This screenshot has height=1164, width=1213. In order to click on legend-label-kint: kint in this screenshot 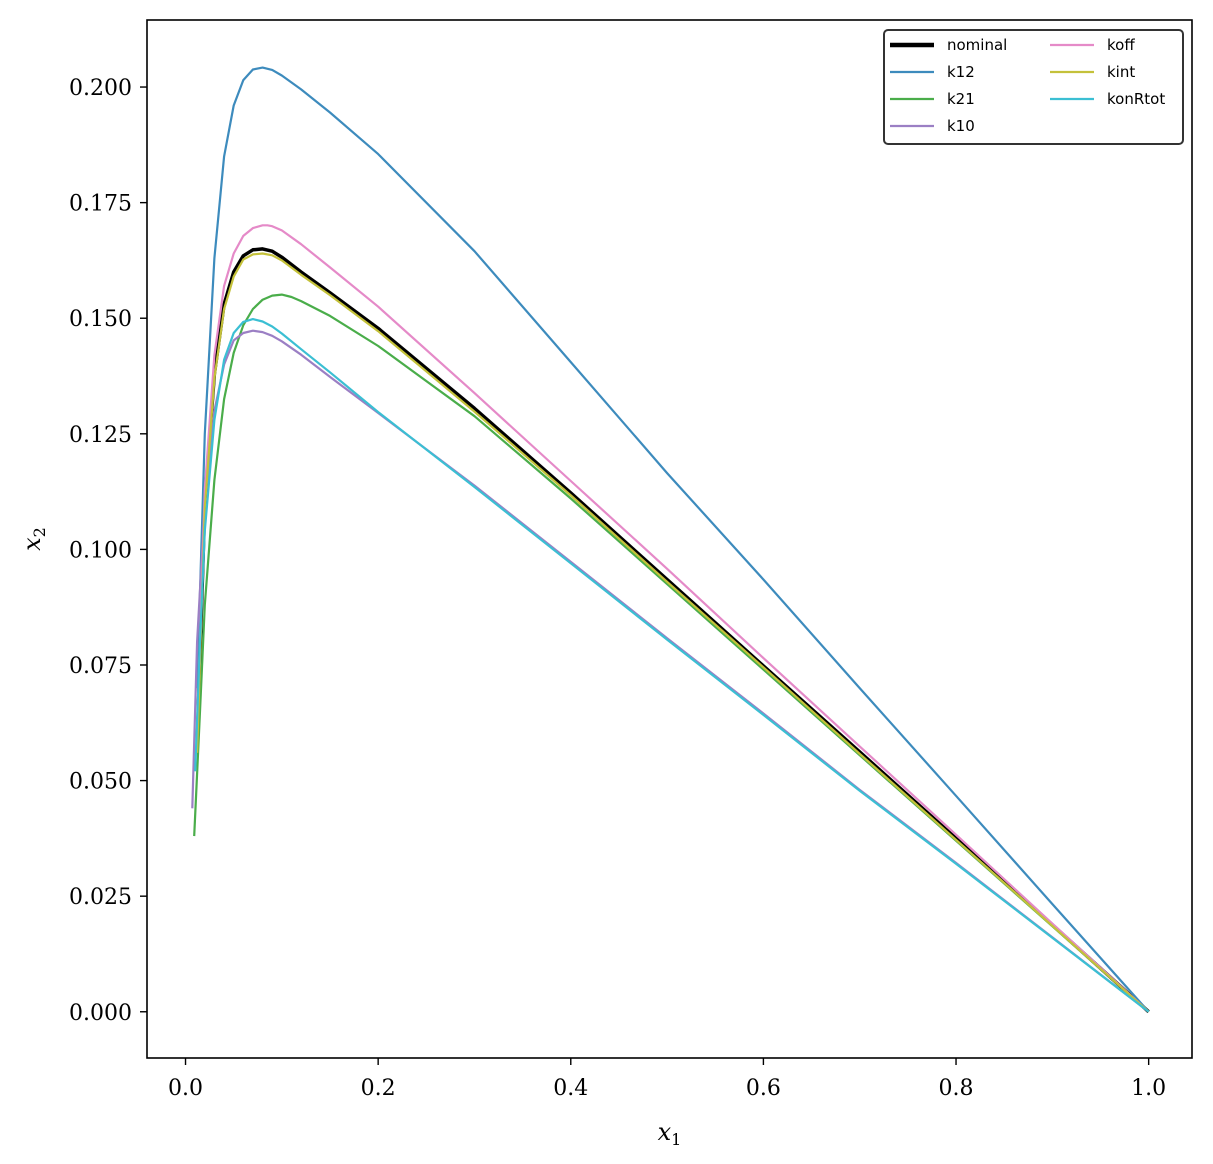, I will do `click(1121, 72)`.